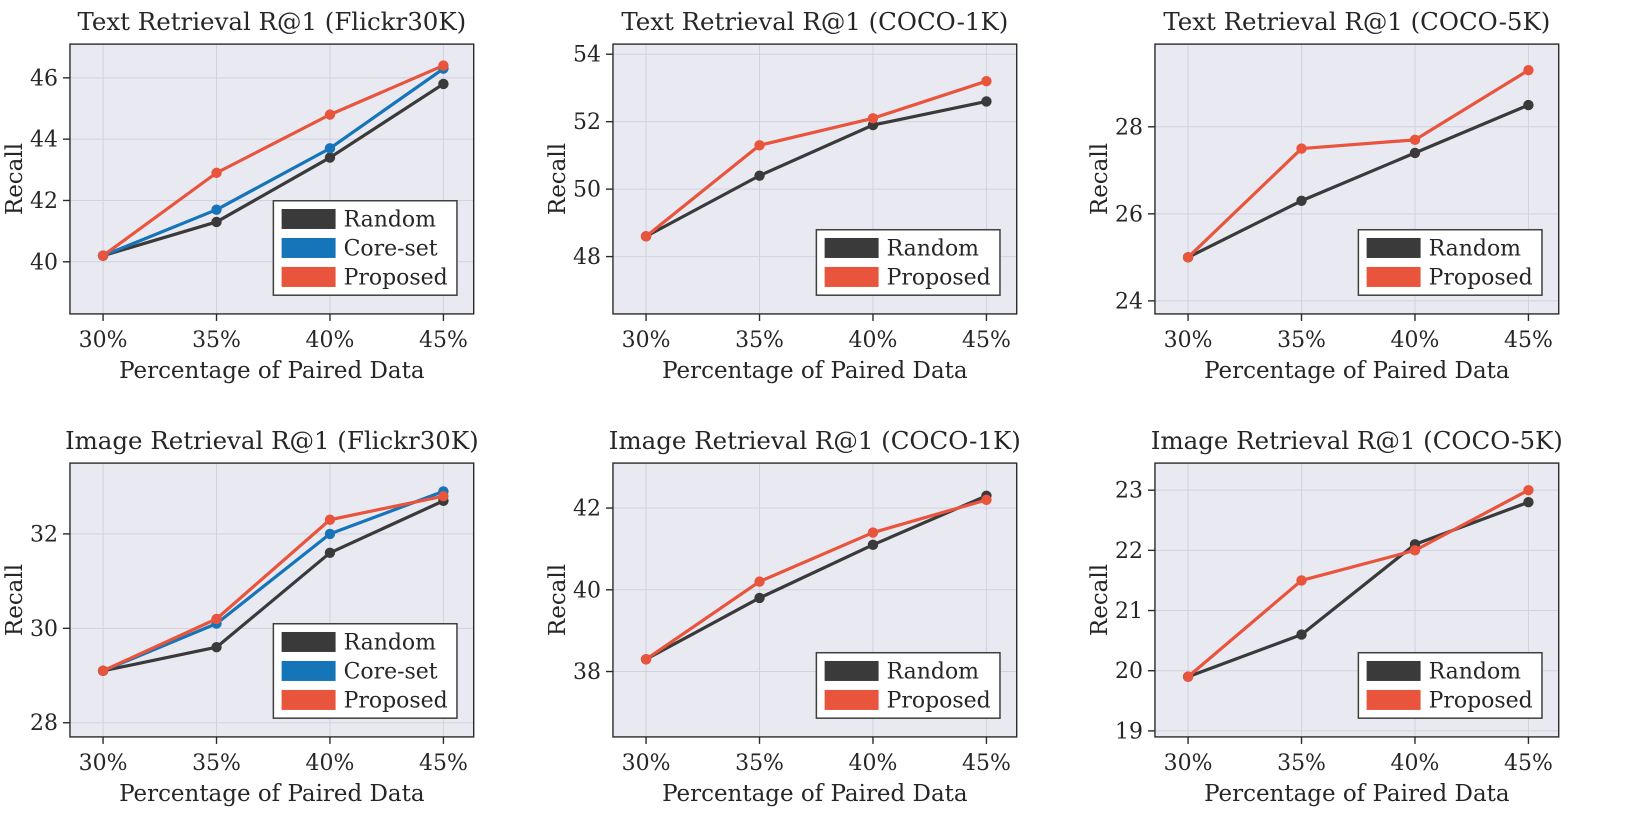 Image resolution: width=1628 pixels, height=814 pixels. I want to click on y-tick-label: 50, so click(587, 190).